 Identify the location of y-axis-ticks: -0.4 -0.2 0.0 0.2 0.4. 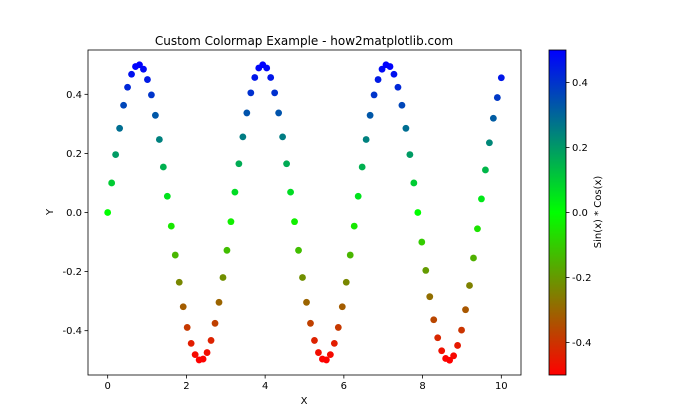
(75, 213).